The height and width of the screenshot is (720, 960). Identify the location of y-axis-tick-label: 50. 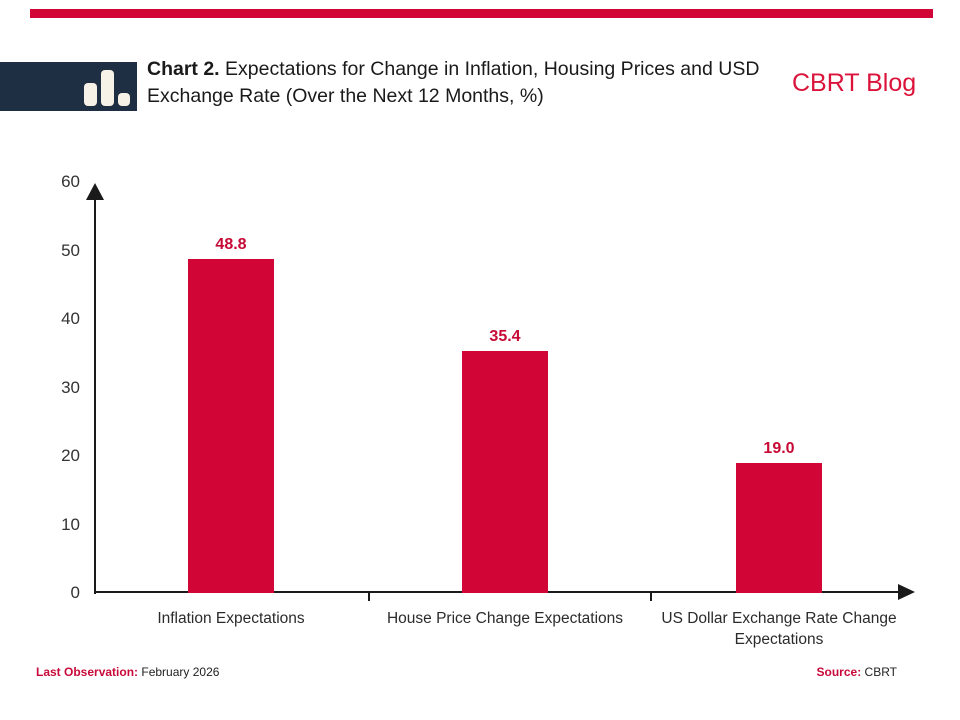
(70, 250).